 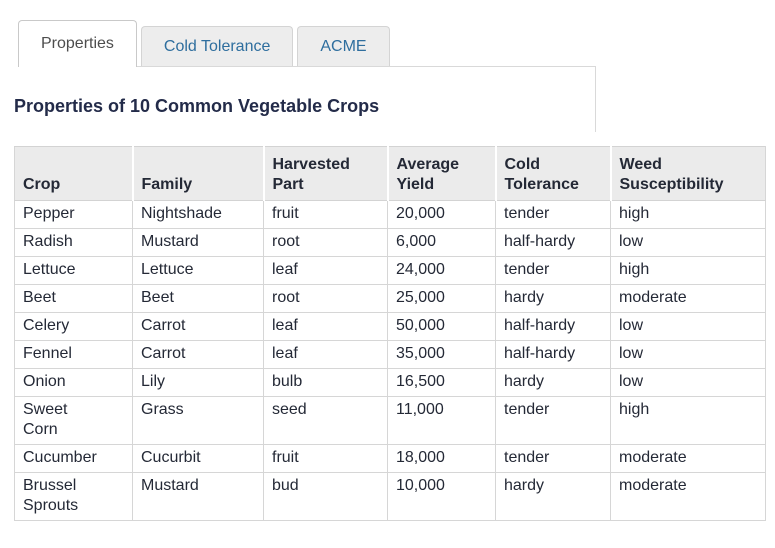 What do you see at coordinates (441, 326) in the screenshot?
I see `table-cell: 50,000` at bounding box center [441, 326].